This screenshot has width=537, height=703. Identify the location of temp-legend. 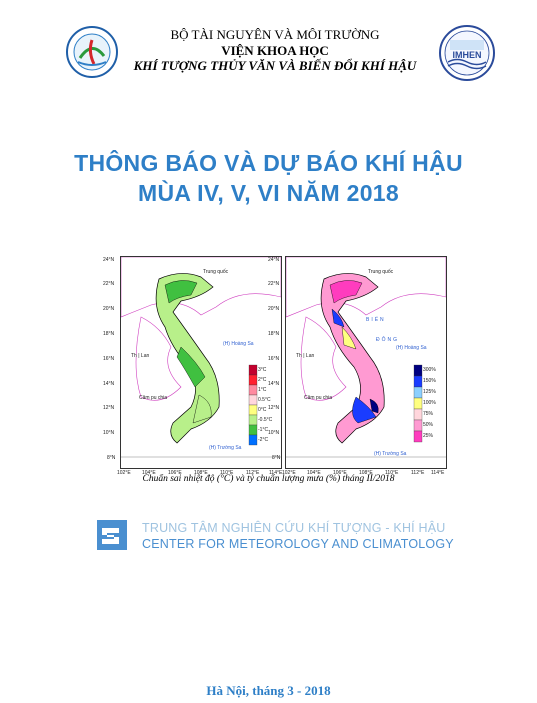
(253, 405).